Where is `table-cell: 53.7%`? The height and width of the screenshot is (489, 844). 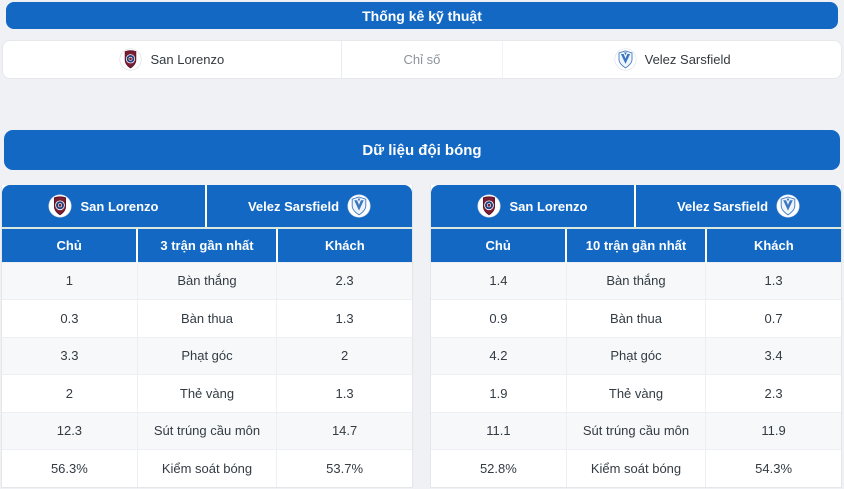 table-cell: 53.7% is located at coordinates (344, 468).